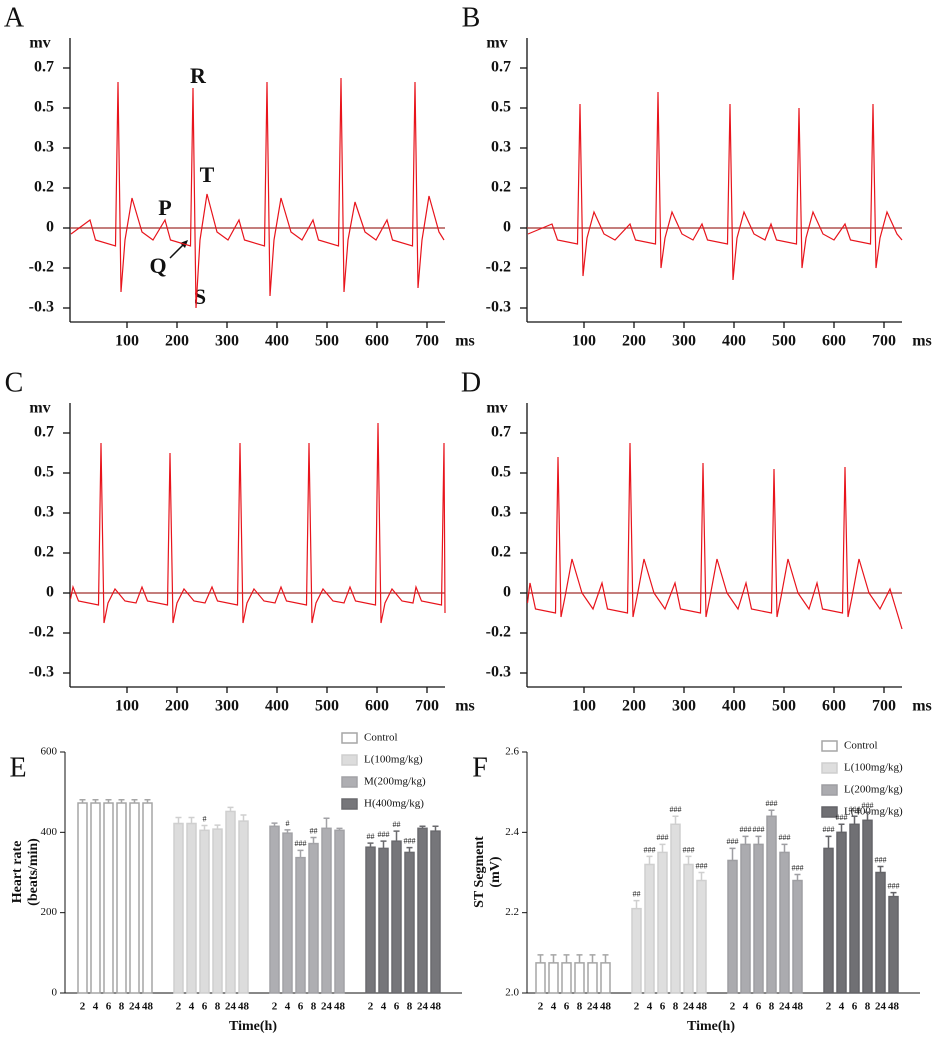 Image resolution: width=946 pixels, height=1040 pixels. I want to click on legend-label: M(200mg/kg), so click(395, 782).